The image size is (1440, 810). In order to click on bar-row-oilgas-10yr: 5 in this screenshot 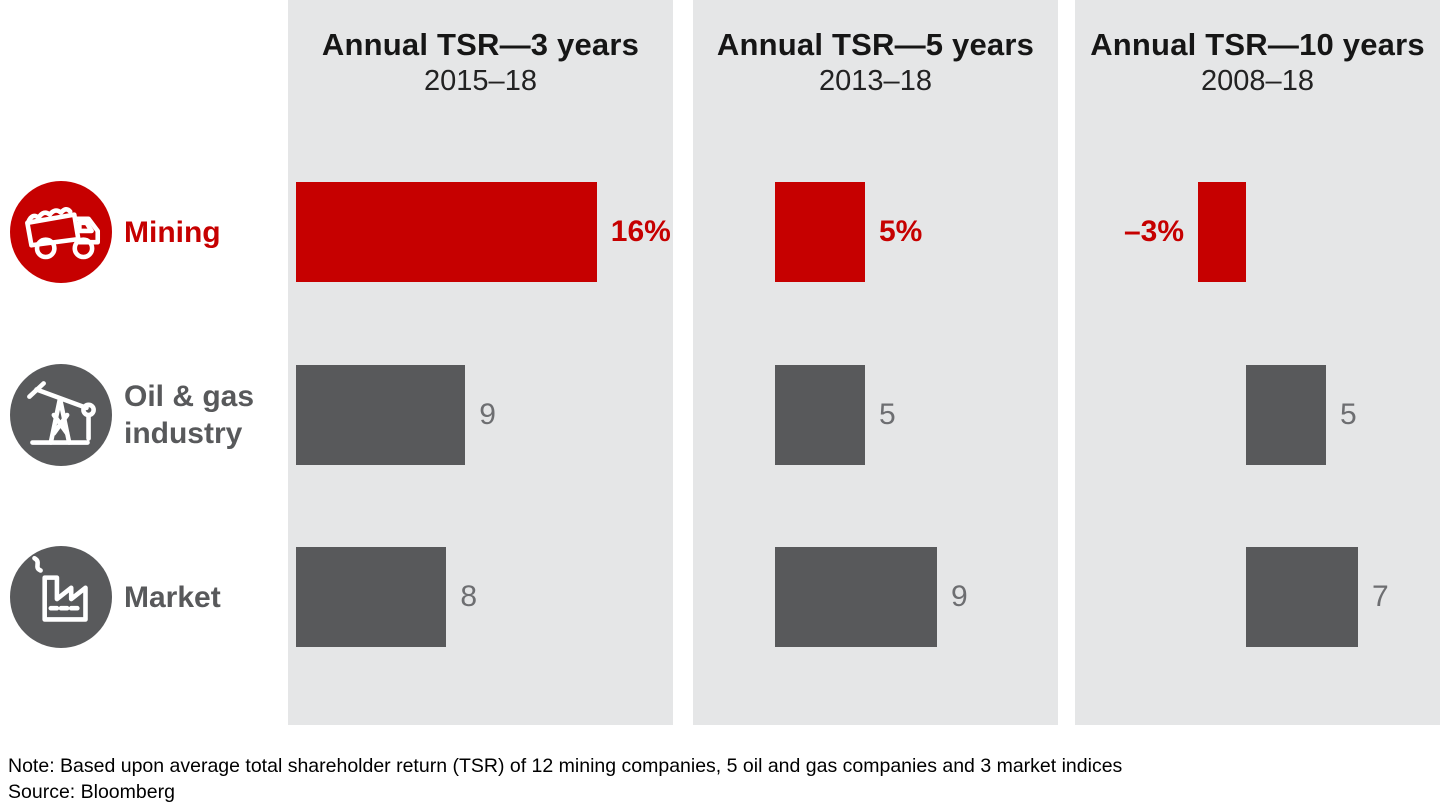, I will do `click(1301, 415)`.